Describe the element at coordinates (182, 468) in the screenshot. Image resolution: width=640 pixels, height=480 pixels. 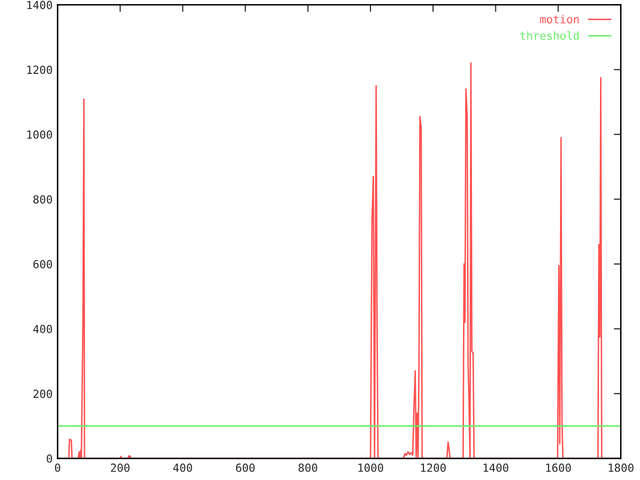
I see `x-tick-label: 400` at that location.